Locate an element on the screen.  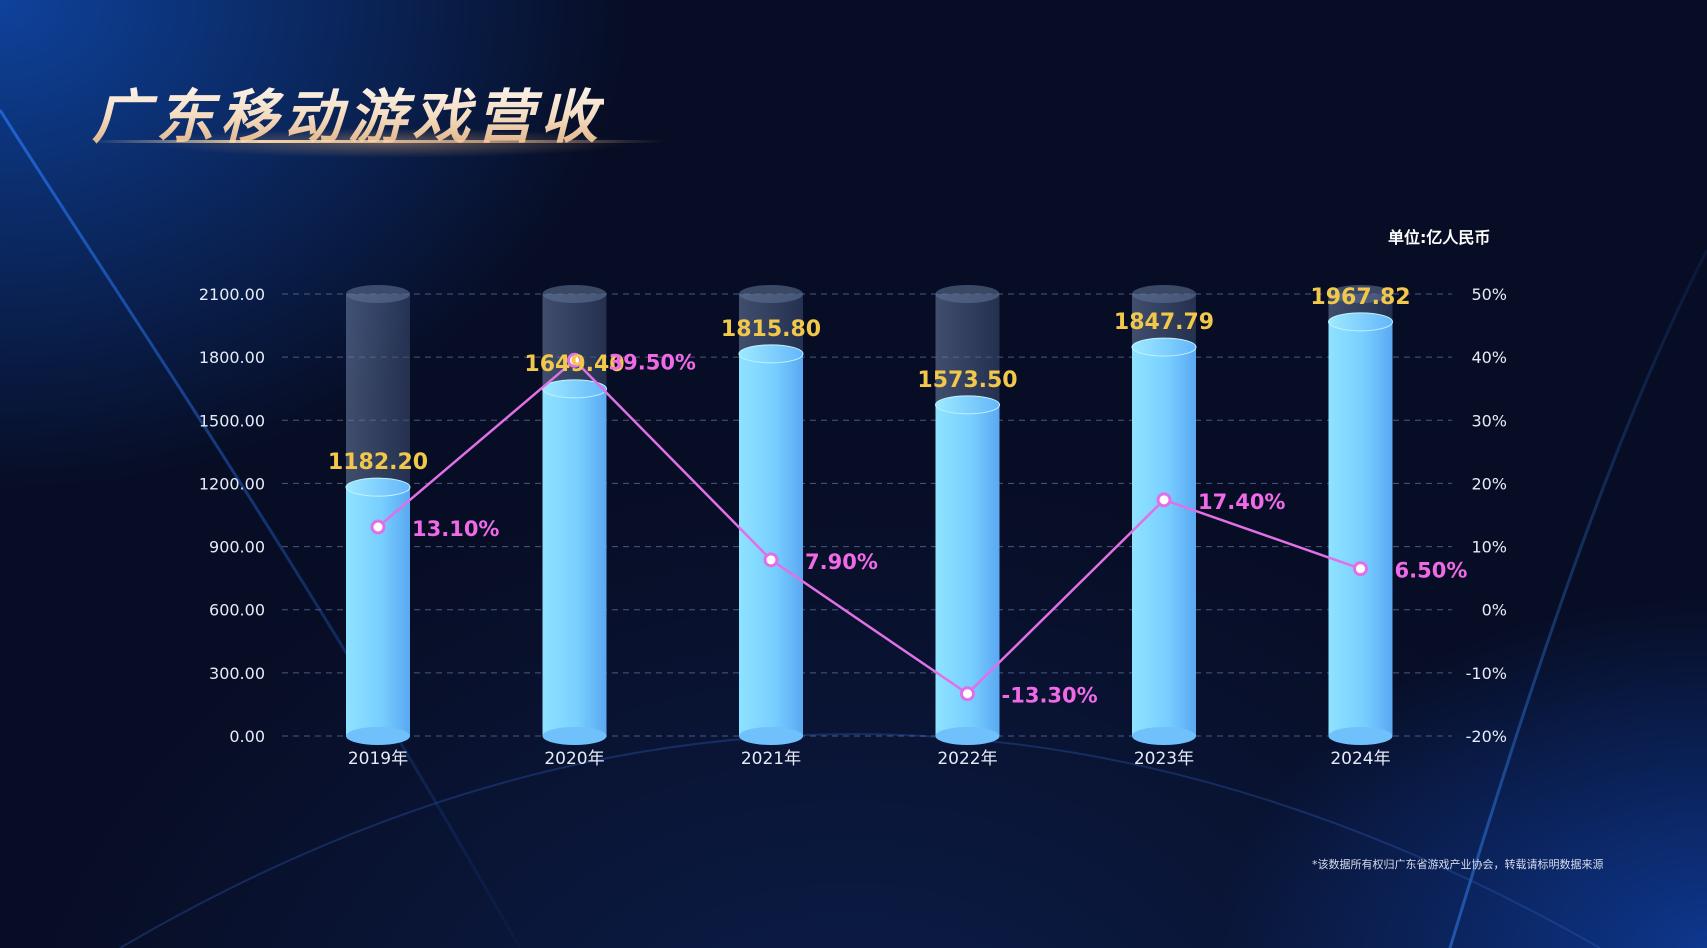
y2-tick-label: 40% is located at coordinates (1489, 357).